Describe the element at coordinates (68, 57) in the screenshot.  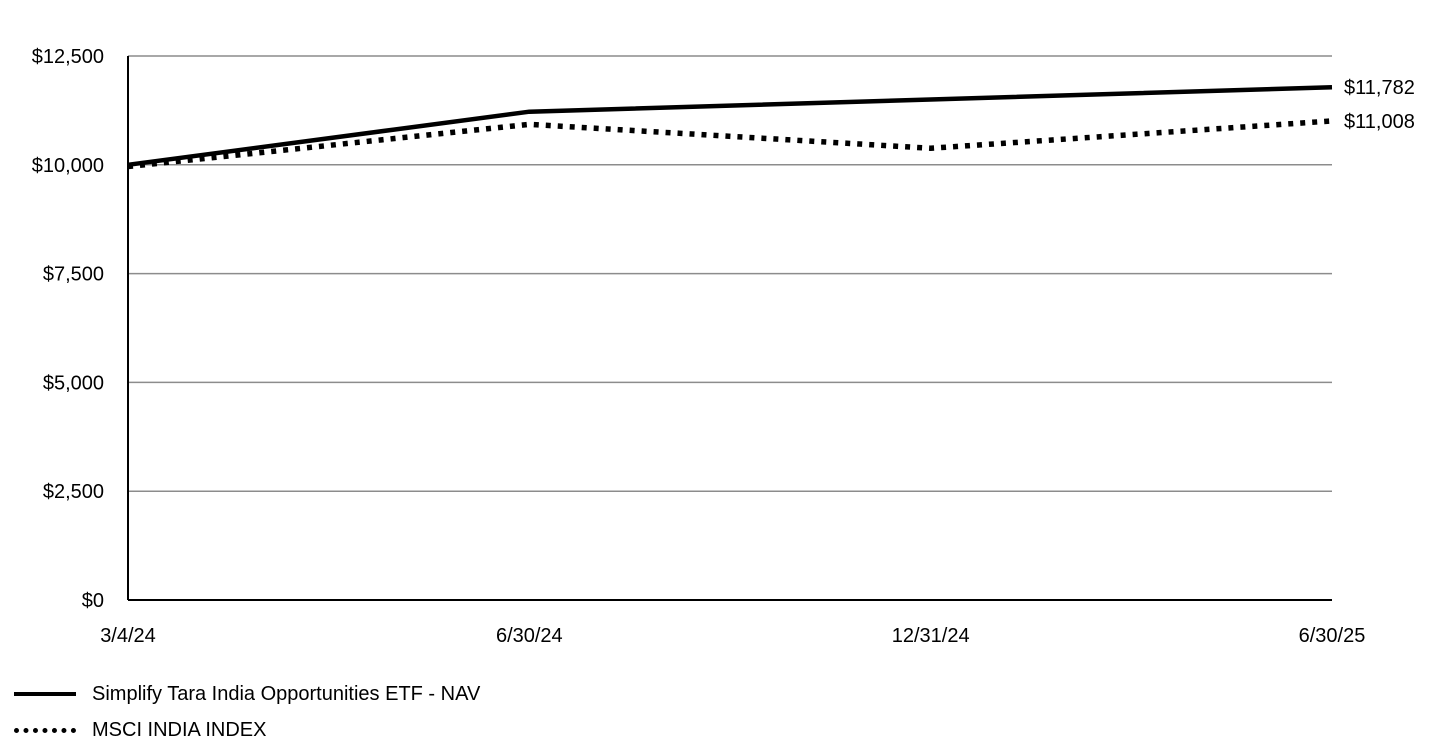
I see `y-tick-label: $12,500` at that location.